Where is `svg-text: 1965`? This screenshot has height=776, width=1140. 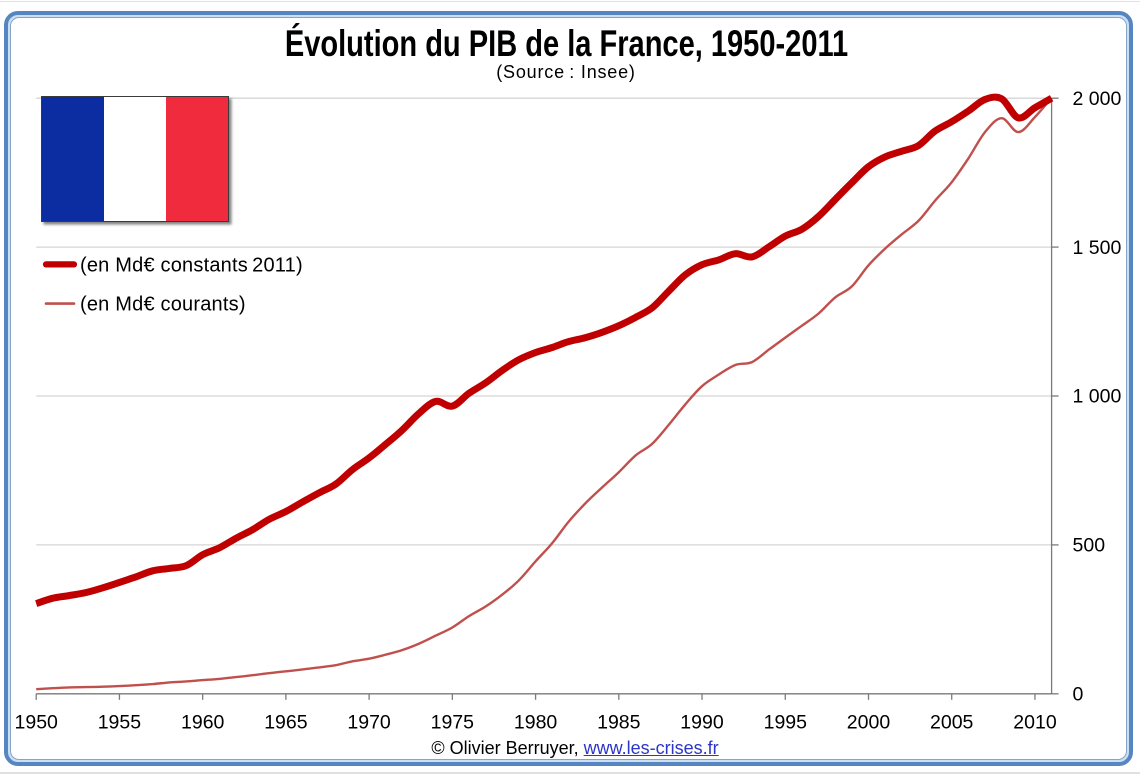
svg-text: 1965 is located at coordinates (286, 722).